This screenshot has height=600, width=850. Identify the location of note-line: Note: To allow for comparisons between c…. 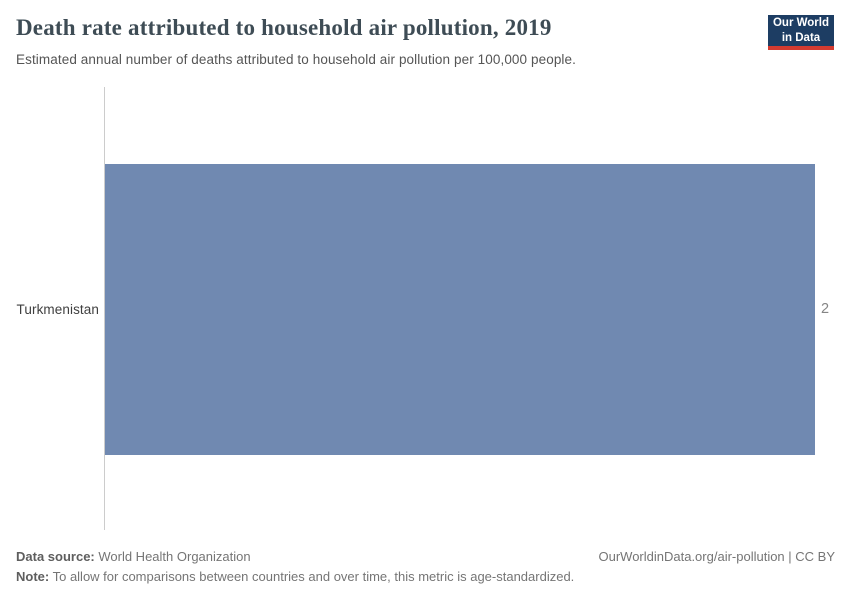
(295, 576).